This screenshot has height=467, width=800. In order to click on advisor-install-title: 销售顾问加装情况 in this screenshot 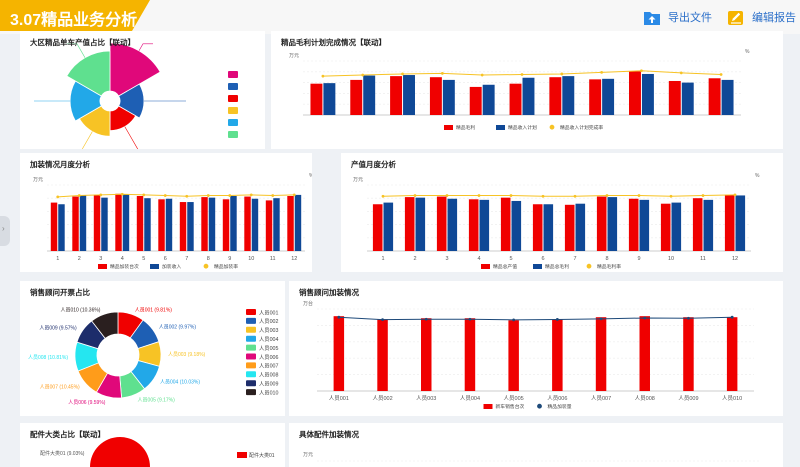, I will do `click(329, 292)`.